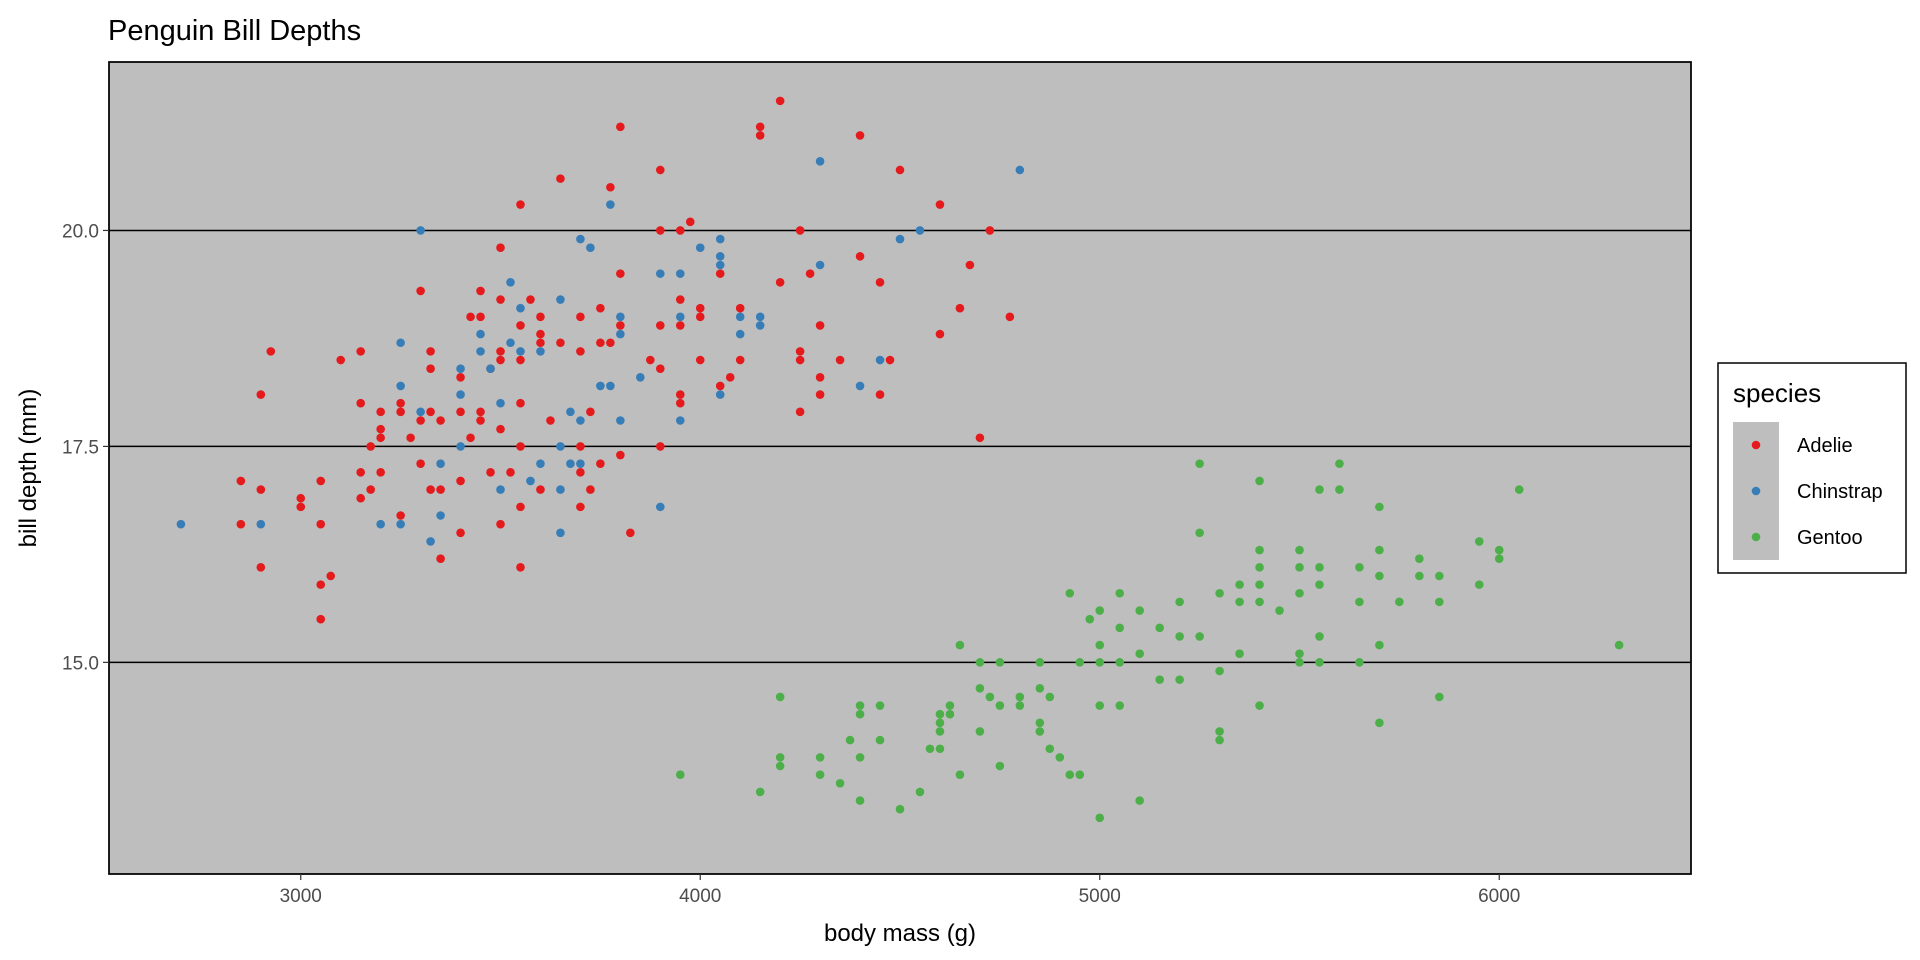 This screenshot has width=1920, height=960. Describe the element at coordinates (80, 447) in the screenshot. I see `y-tick-label: 17.5` at that location.